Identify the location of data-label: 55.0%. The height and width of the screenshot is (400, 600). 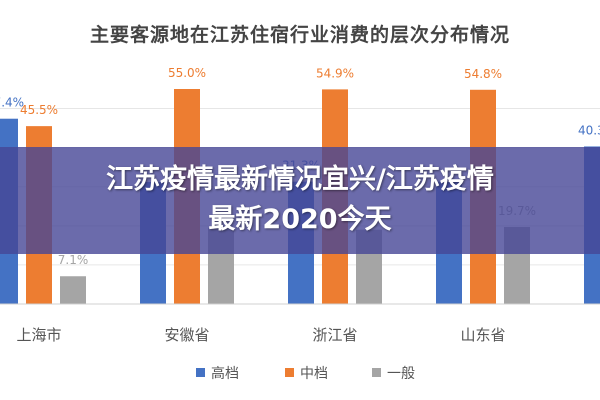
(187, 73).